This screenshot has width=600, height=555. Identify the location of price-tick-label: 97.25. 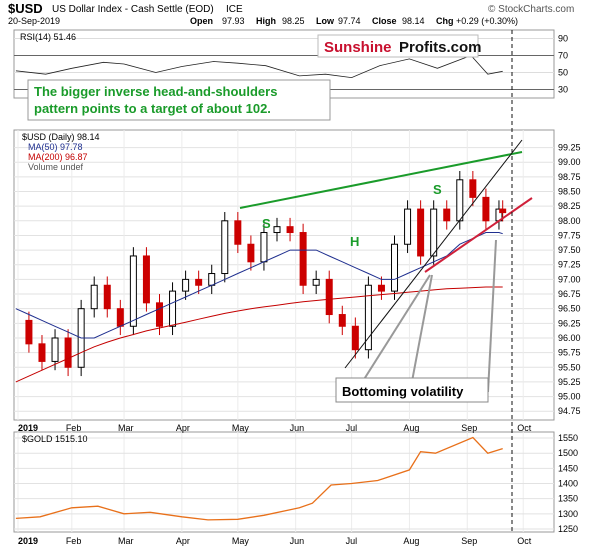
(569, 265).